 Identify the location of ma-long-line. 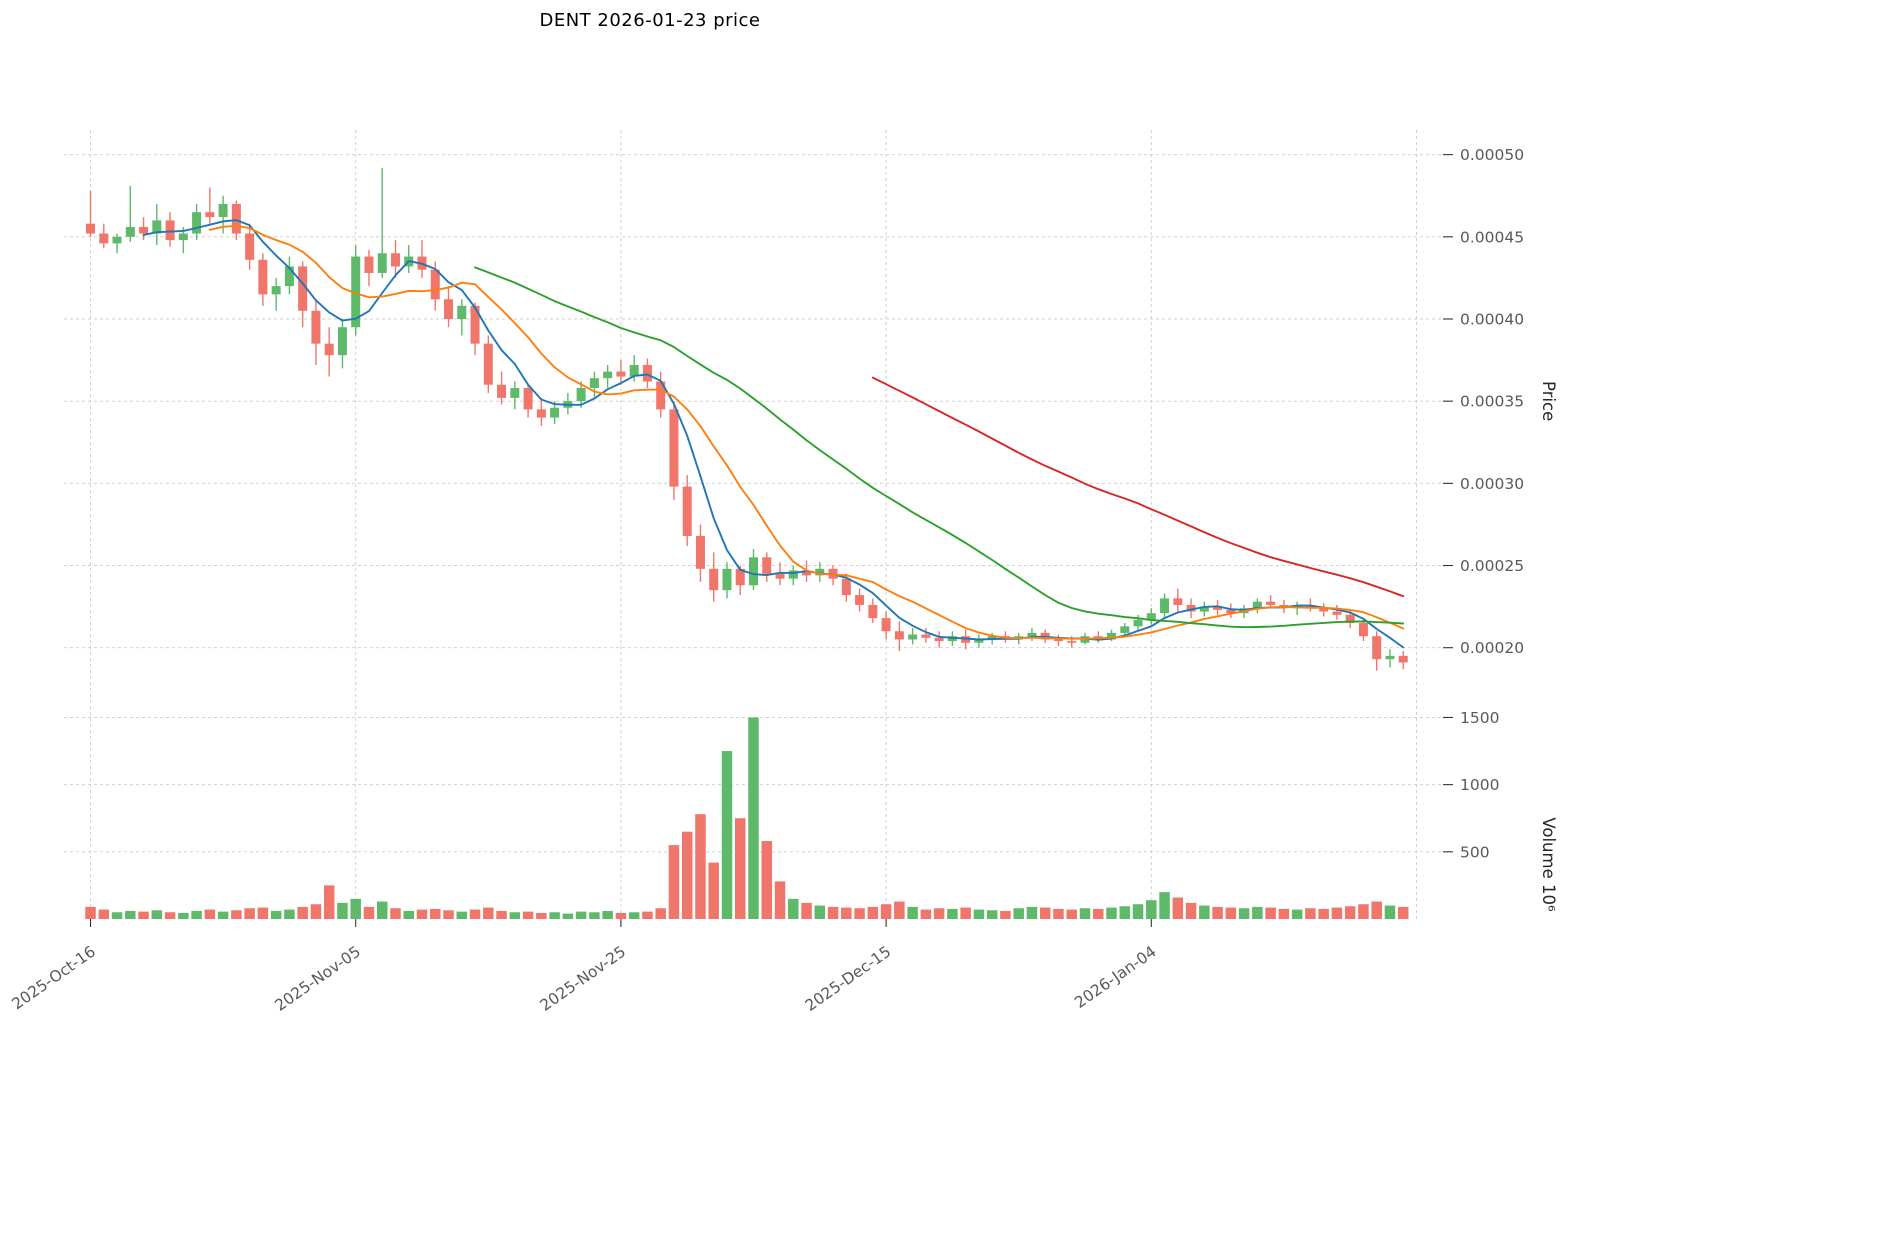
(939, 447).